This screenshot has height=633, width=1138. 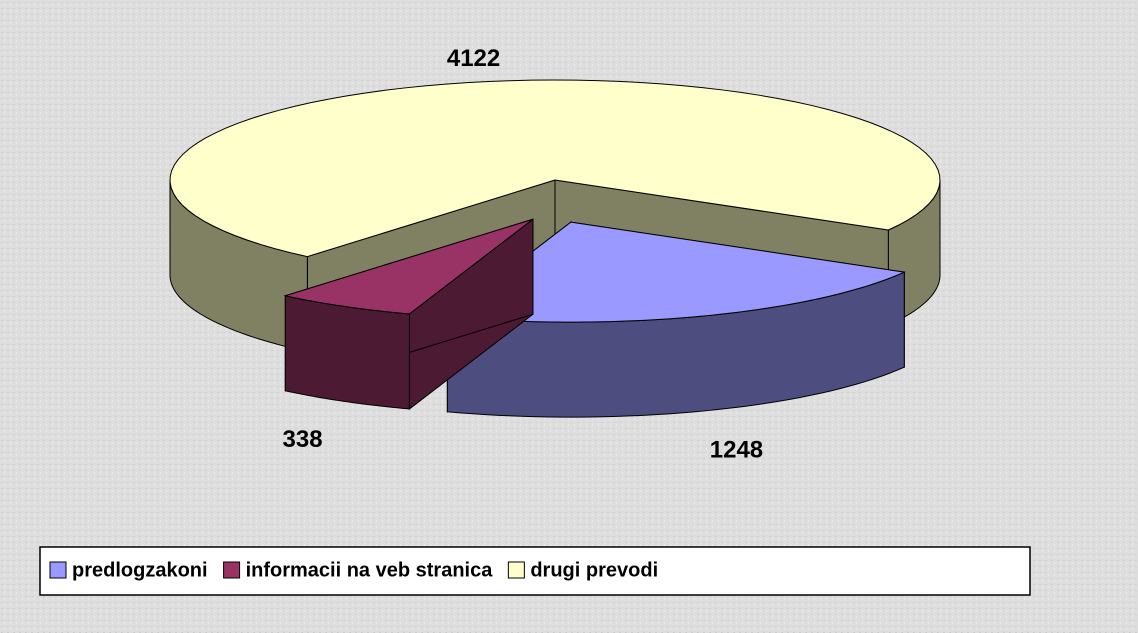 What do you see at coordinates (594, 570) in the screenshot?
I see `legend-label: drugi prevodi` at bounding box center [594, 570].